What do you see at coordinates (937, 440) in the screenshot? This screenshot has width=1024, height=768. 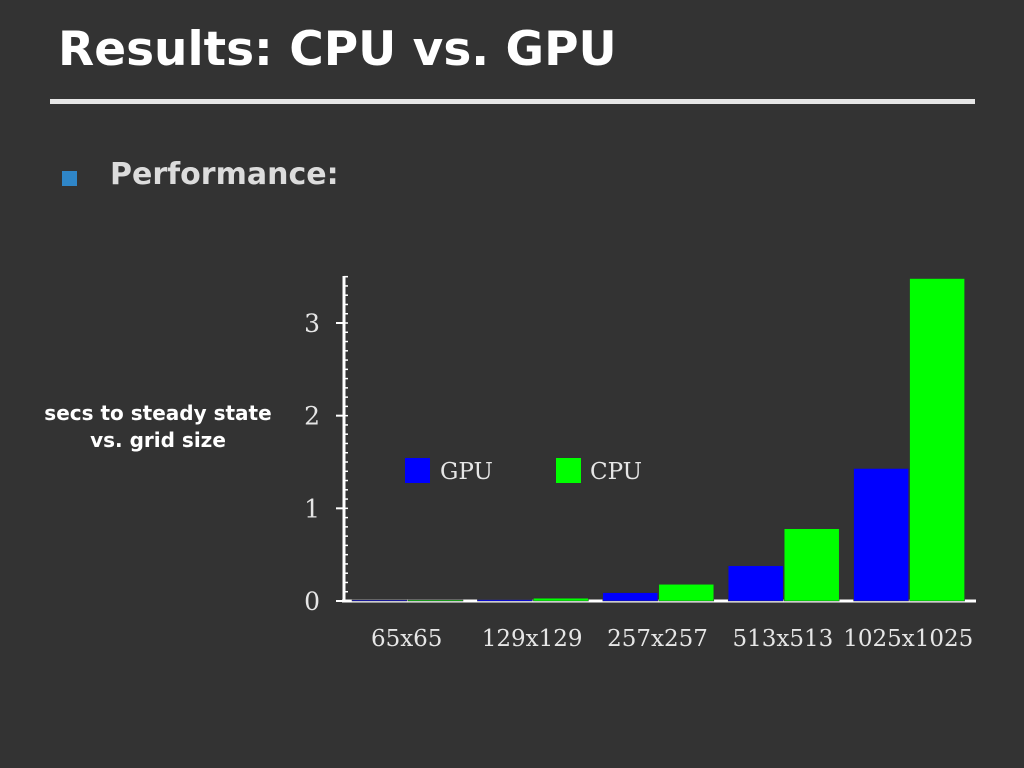 I see `bar-cpu-1025x1025` at bounding box center [937, 440].